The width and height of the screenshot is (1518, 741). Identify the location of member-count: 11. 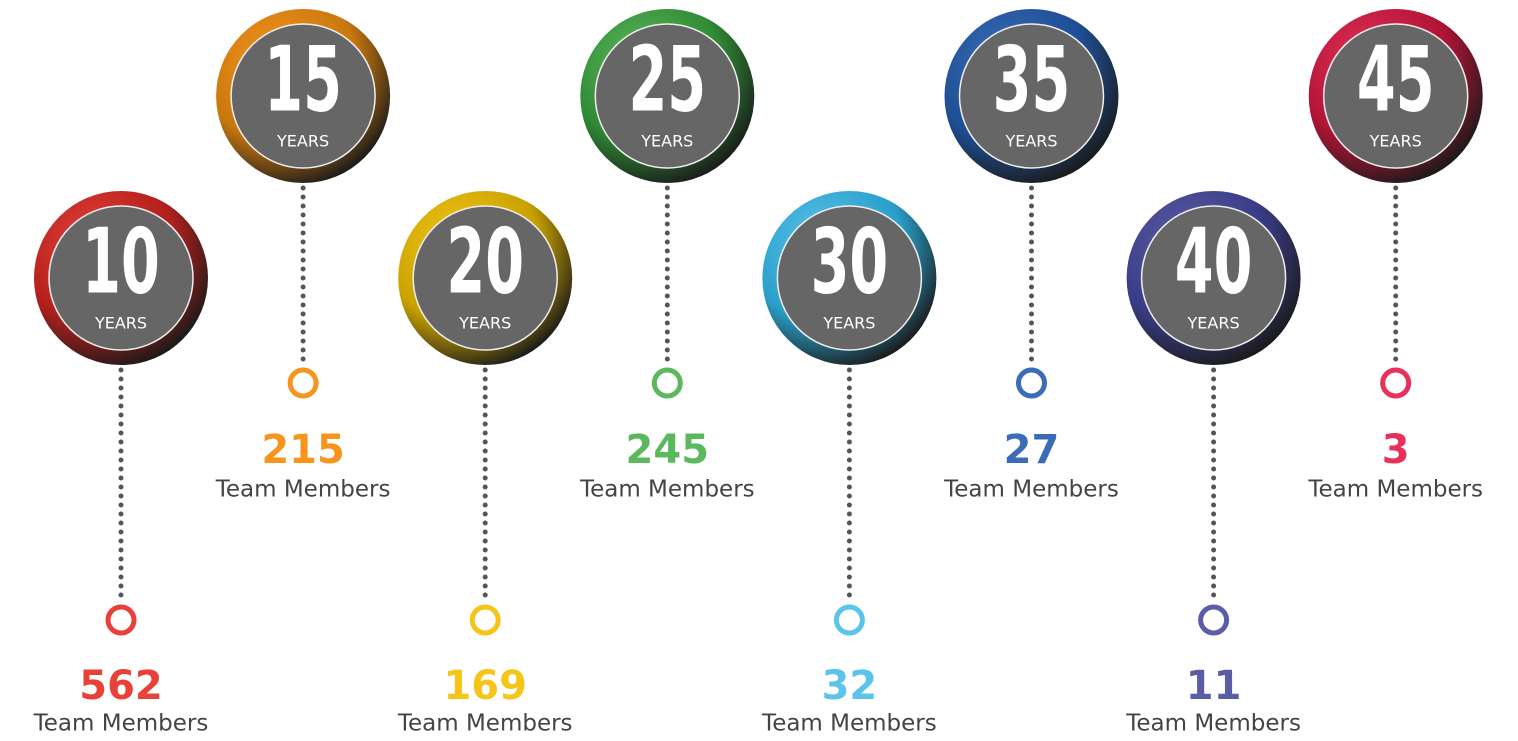
(1214, 686).